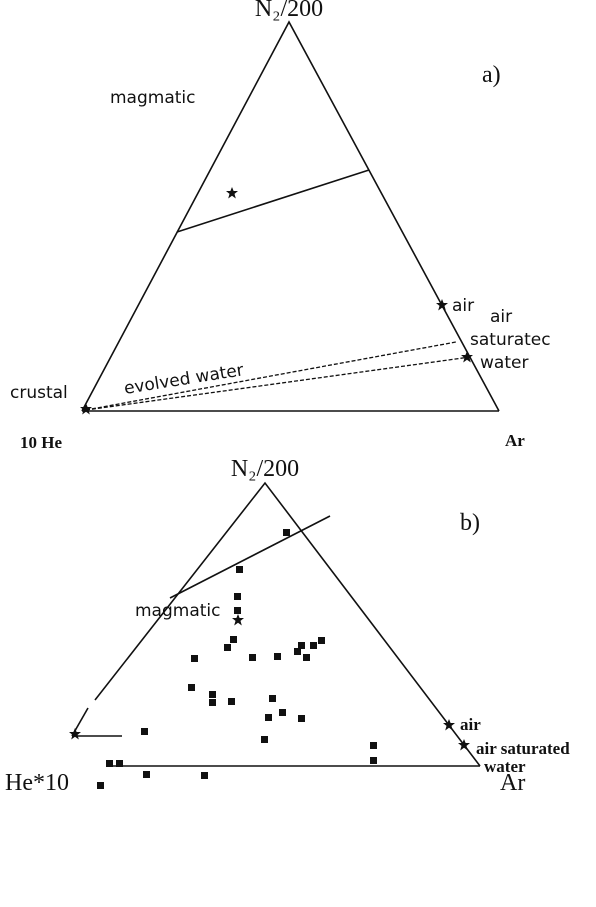 This screenshot has width=596, height=907. Describe the element at coordinates (510, 340) in the screenshot. I see `point-label: saturatec` at that location.